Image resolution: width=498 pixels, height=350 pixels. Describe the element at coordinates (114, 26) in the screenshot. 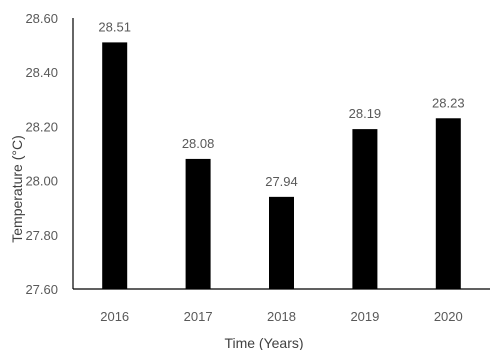

I see `data-label: 28.51` at that location.